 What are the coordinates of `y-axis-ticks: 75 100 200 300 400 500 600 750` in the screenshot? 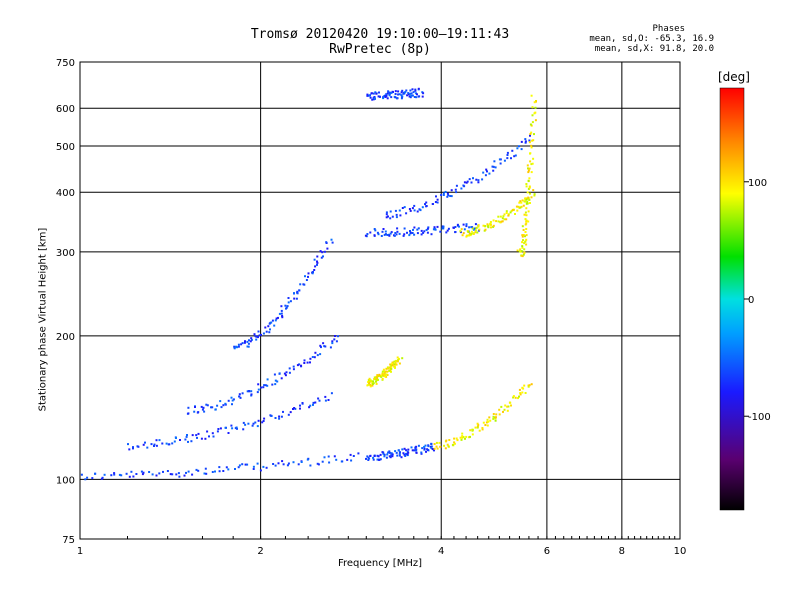 It's located at (65, 302).